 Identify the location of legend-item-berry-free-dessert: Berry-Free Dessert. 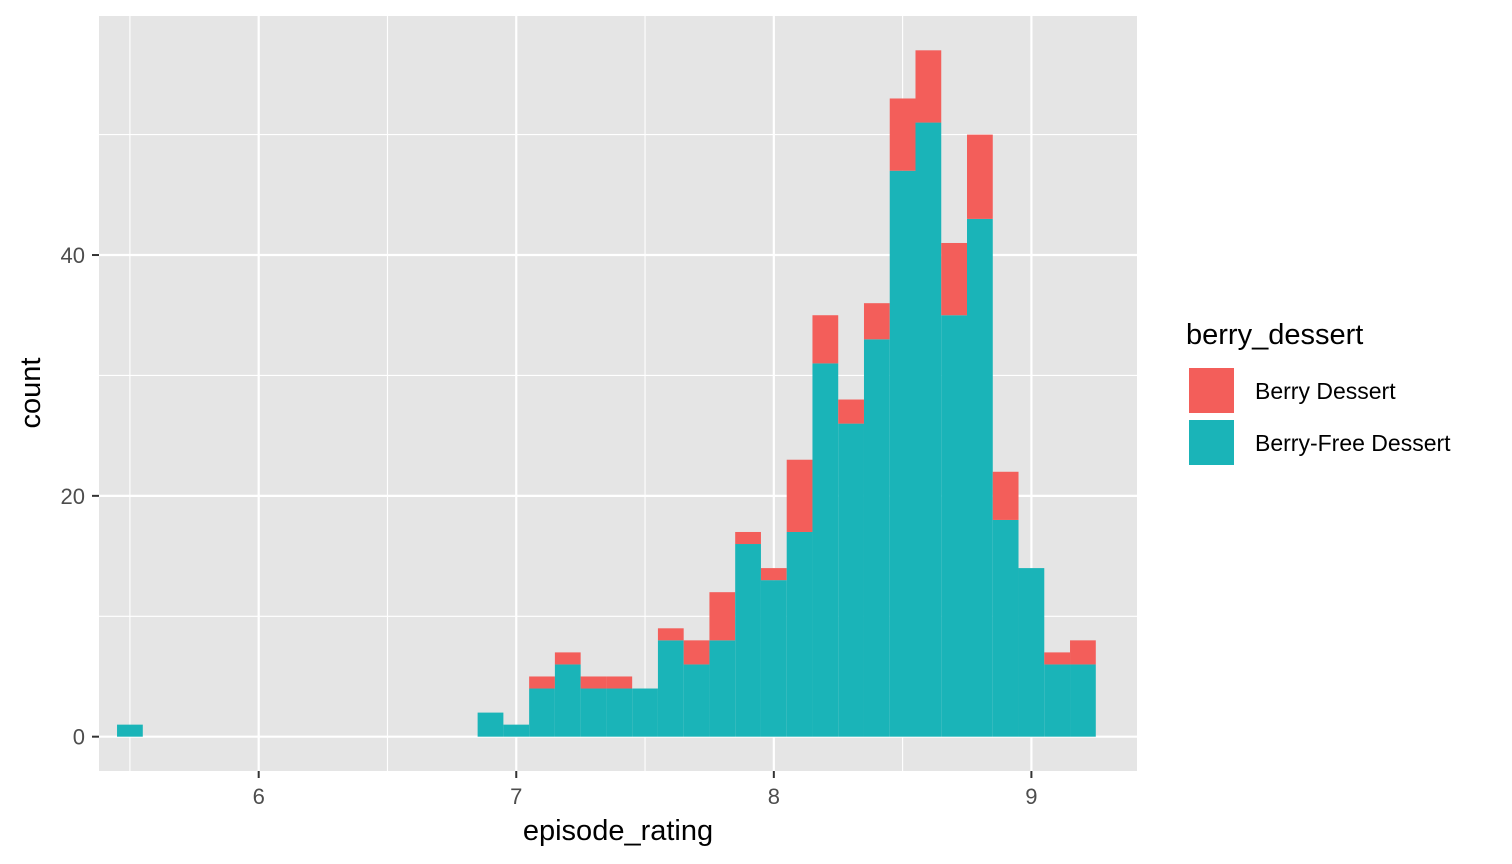
(1319, 442).